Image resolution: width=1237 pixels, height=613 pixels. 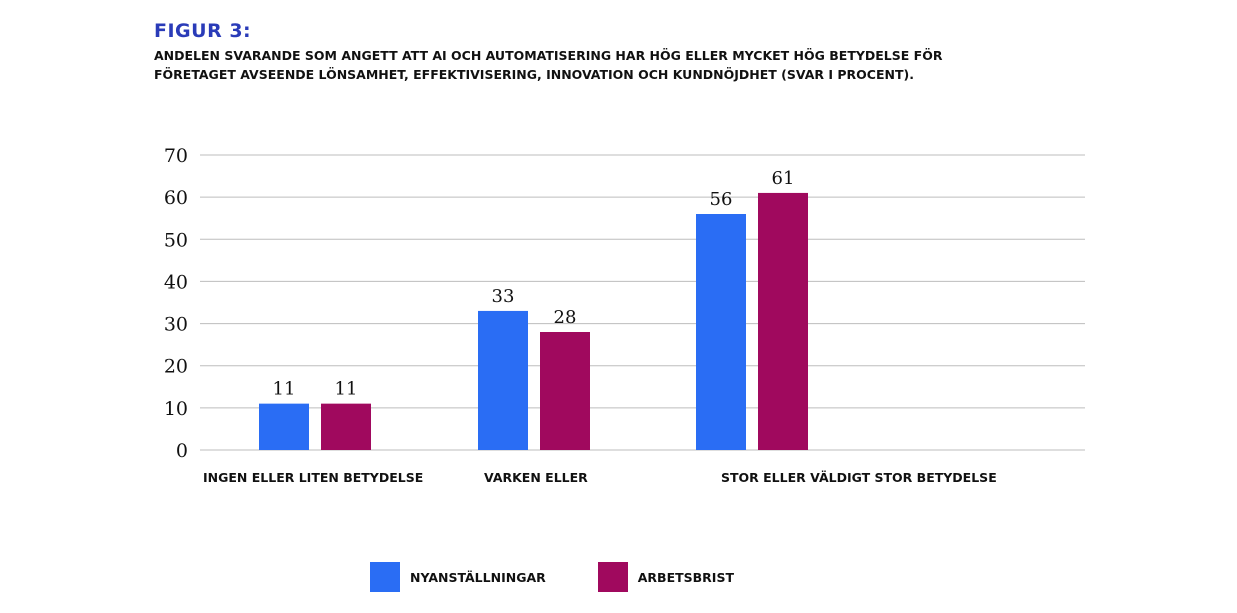 I want to click on figure-label: FIGUR 3:, so click(x=203, y=31).